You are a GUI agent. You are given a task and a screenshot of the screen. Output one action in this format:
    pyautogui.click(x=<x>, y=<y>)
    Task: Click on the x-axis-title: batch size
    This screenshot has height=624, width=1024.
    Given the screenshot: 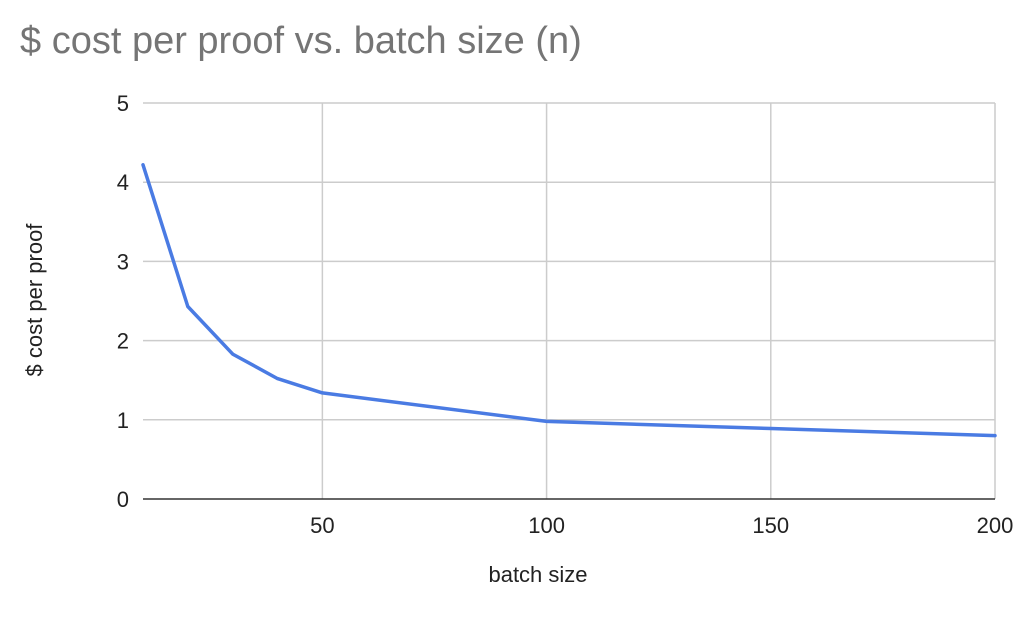 What is the action you would take?
    pyautogui.click(x=537, y=574)
    